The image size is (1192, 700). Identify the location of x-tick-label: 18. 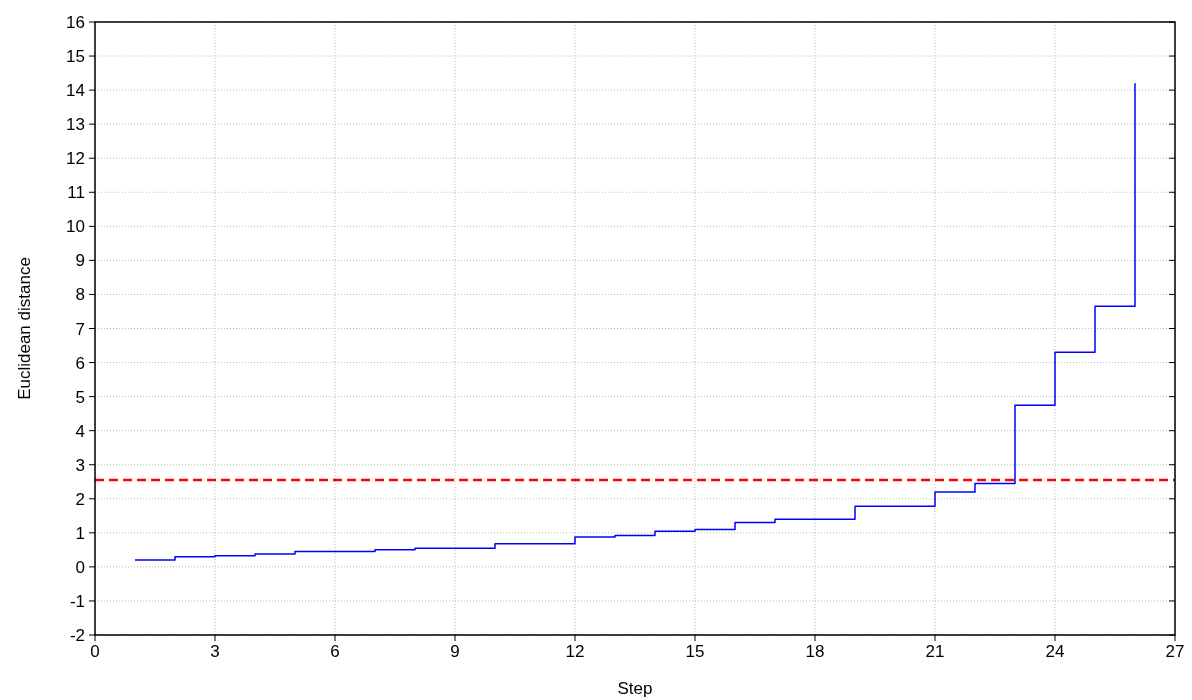
(815, 651).